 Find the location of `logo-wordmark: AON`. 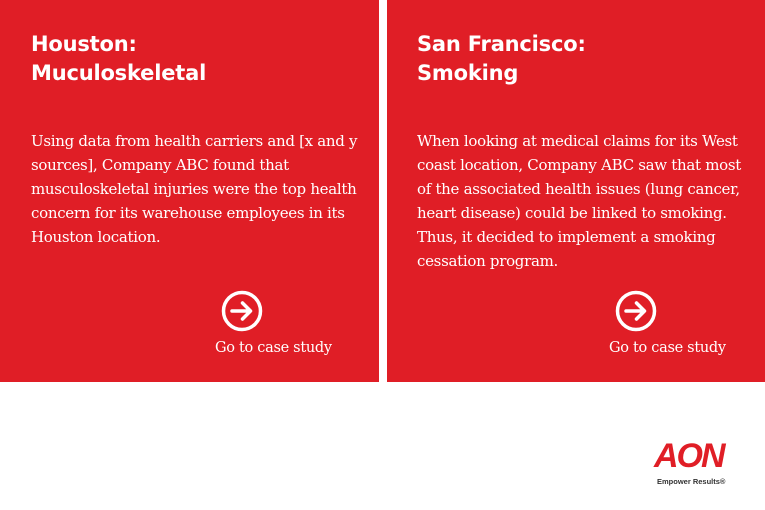

logo-wordmark: AON is located at coordinates (690, 456).